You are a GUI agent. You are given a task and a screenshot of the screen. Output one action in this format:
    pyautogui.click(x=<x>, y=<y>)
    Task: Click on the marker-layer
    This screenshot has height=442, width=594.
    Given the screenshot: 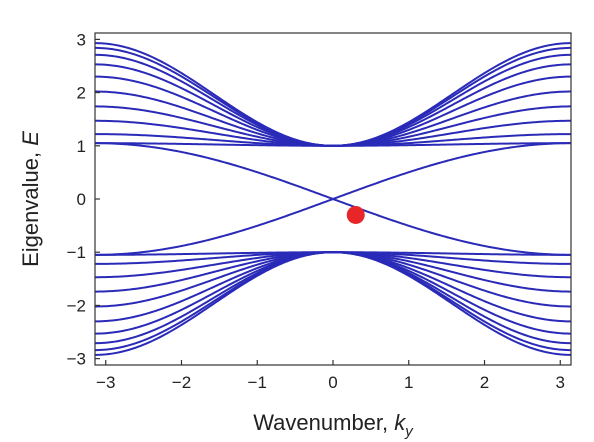 What is the action you would take?
    pyautogui.click(x=355, y=214)
    